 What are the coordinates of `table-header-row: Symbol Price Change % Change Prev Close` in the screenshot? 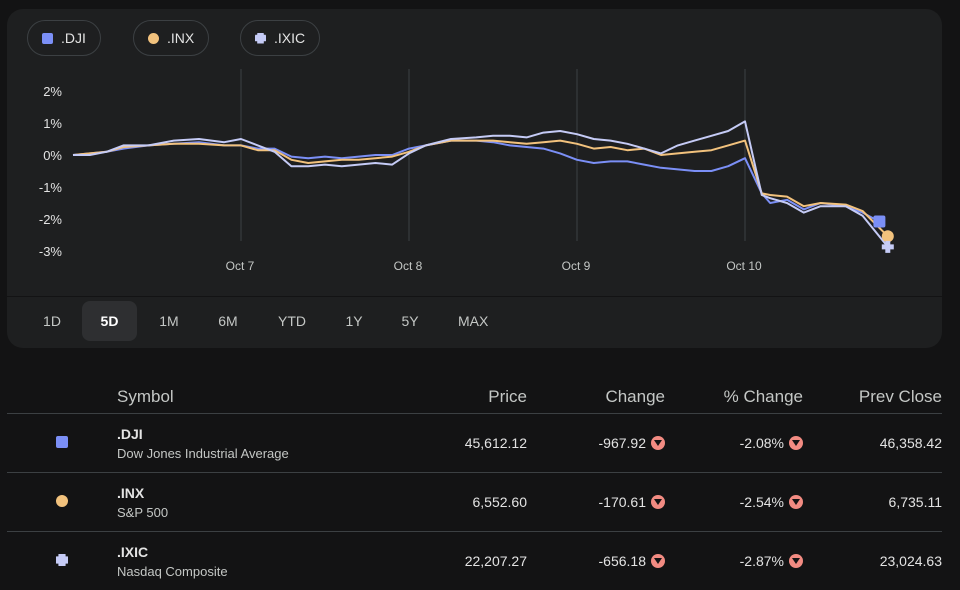 It's located at (474, 397).